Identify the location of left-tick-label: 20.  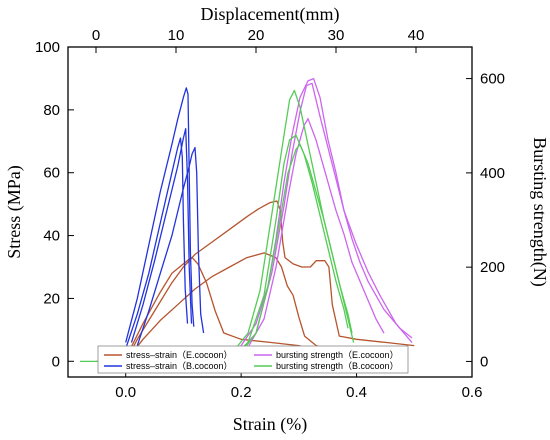
(51, 298).